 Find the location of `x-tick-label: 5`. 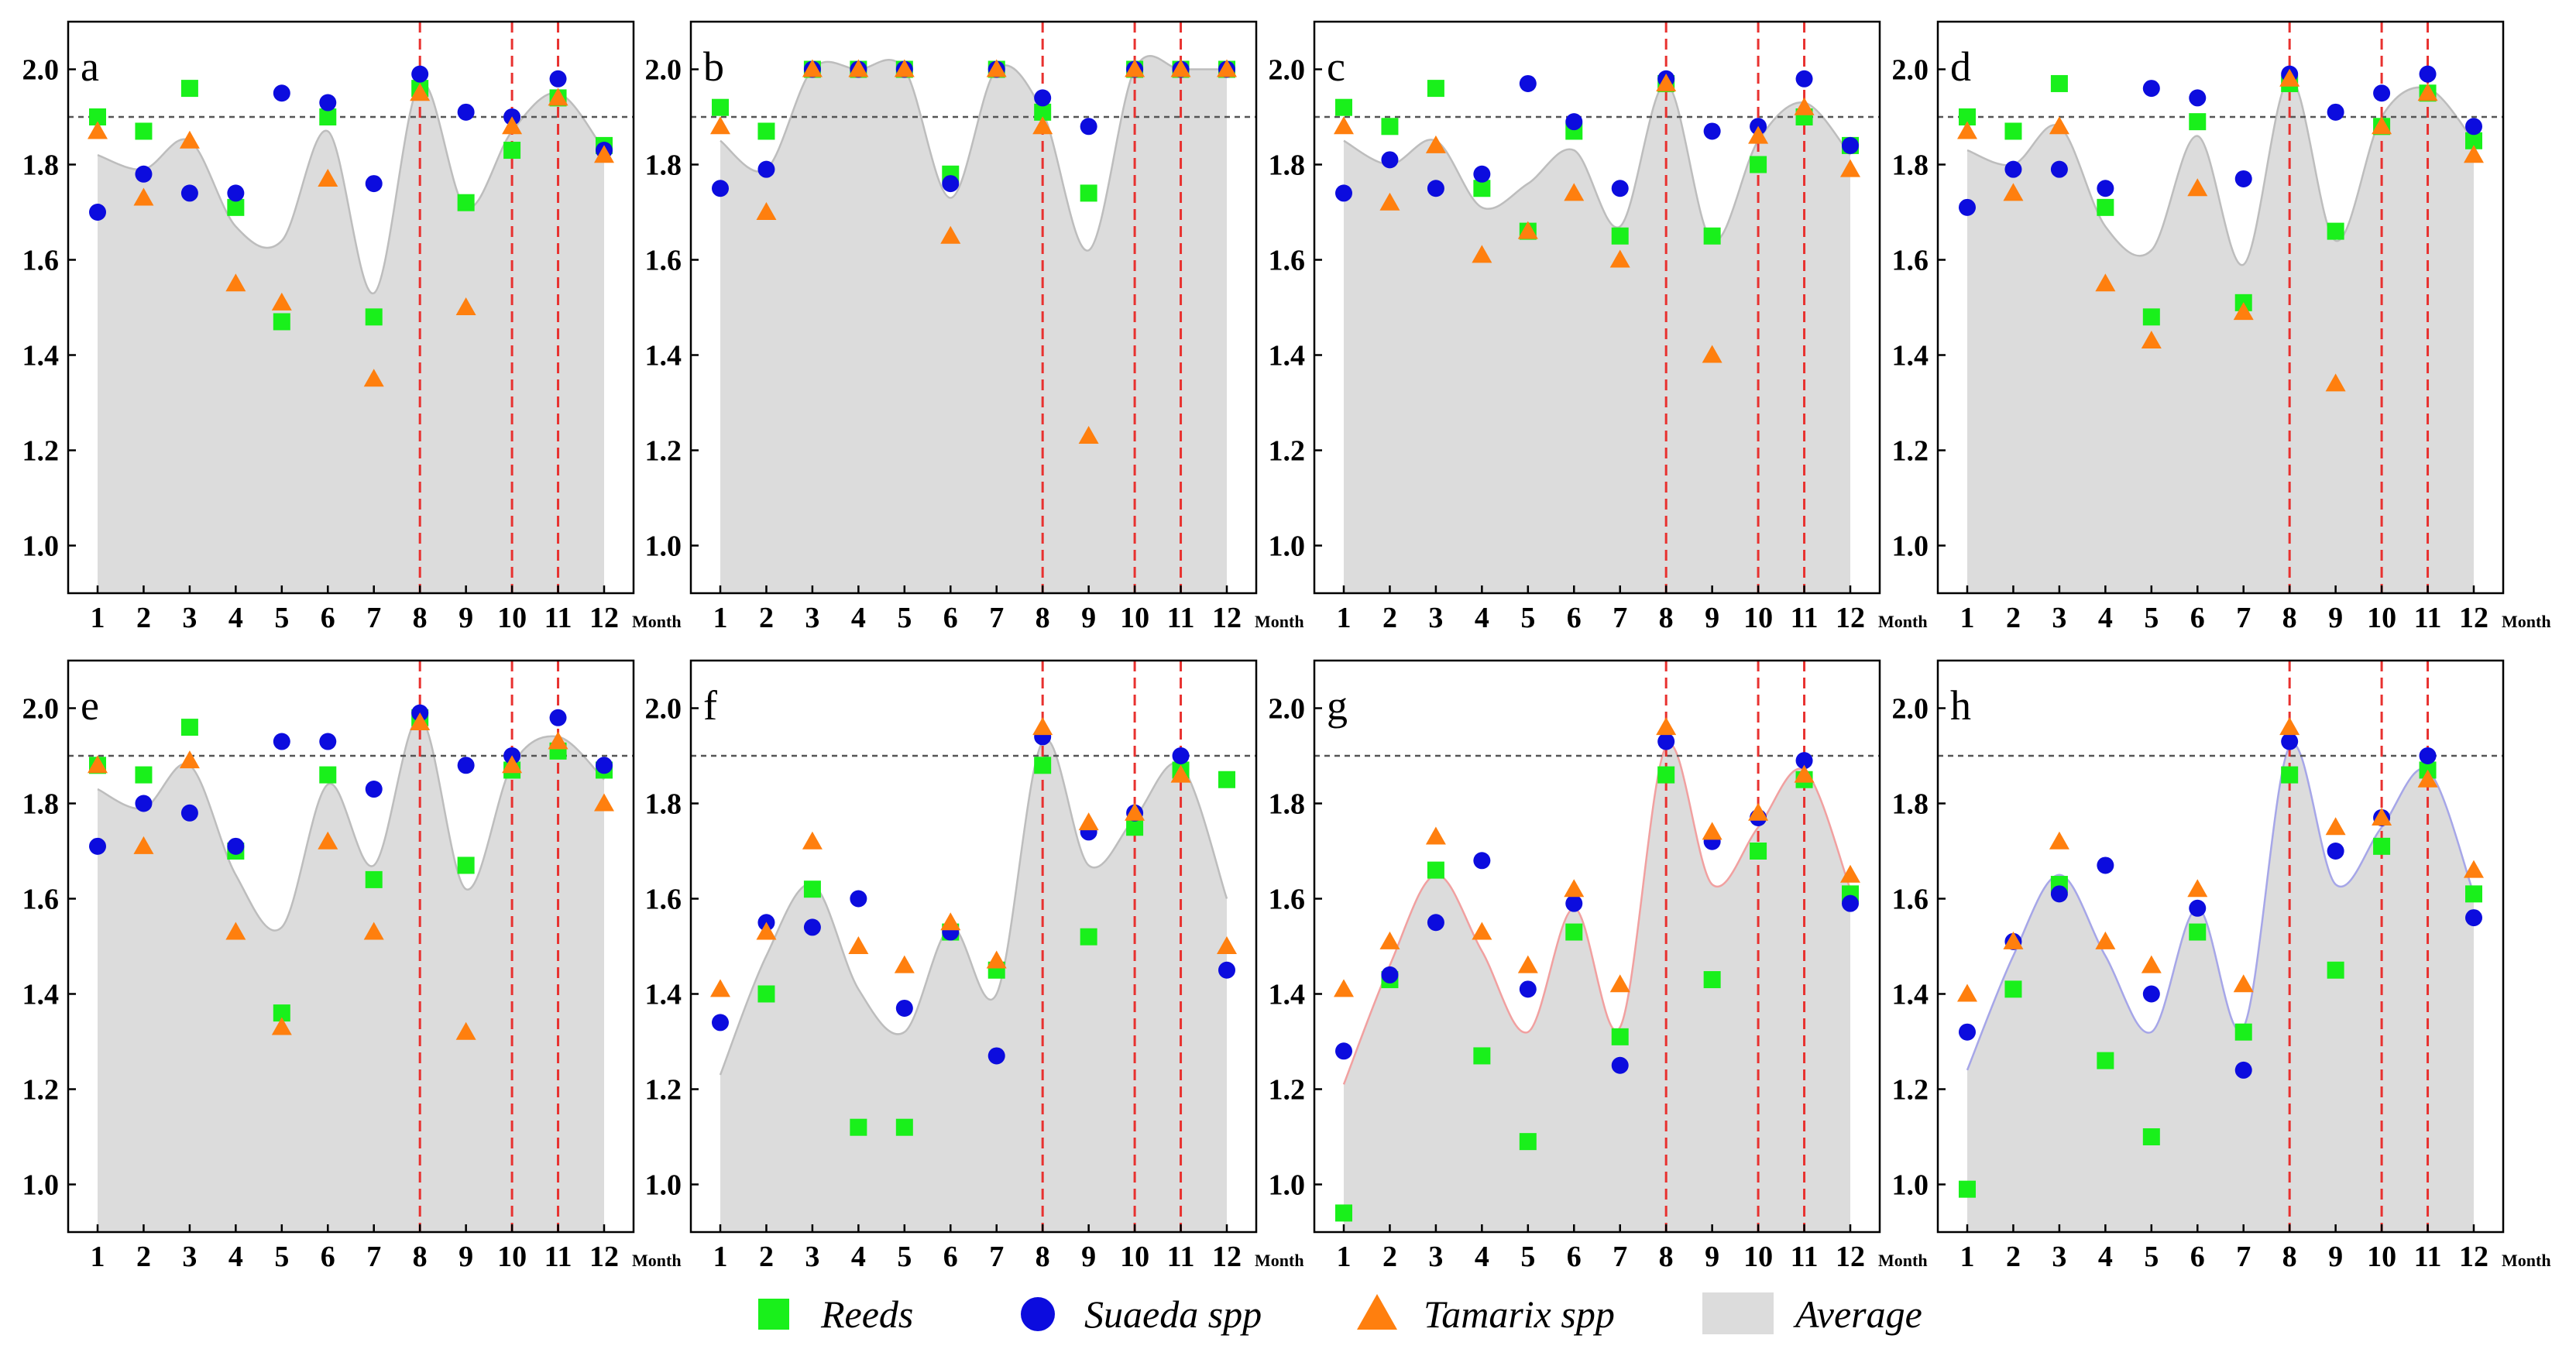

x-tick-label: 5 is located at coordinates (281, 618).